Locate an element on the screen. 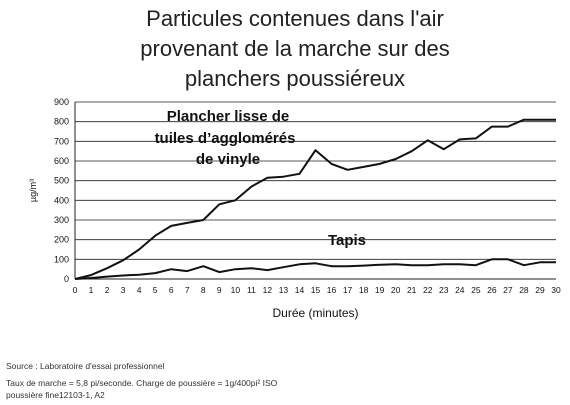 This screenshot has height=405, width=570. x-tick-label: 9 is located at coordinates (219, 290).